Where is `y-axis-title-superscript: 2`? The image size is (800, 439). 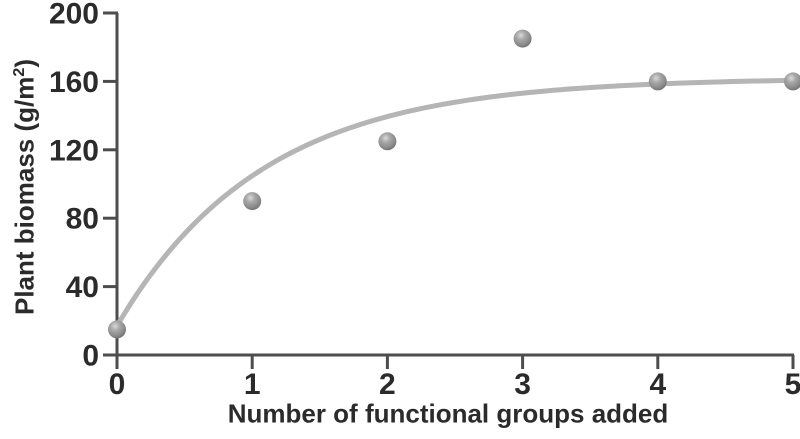 y-axis-title-superscript: 2 is located at coordinates (18, 72).